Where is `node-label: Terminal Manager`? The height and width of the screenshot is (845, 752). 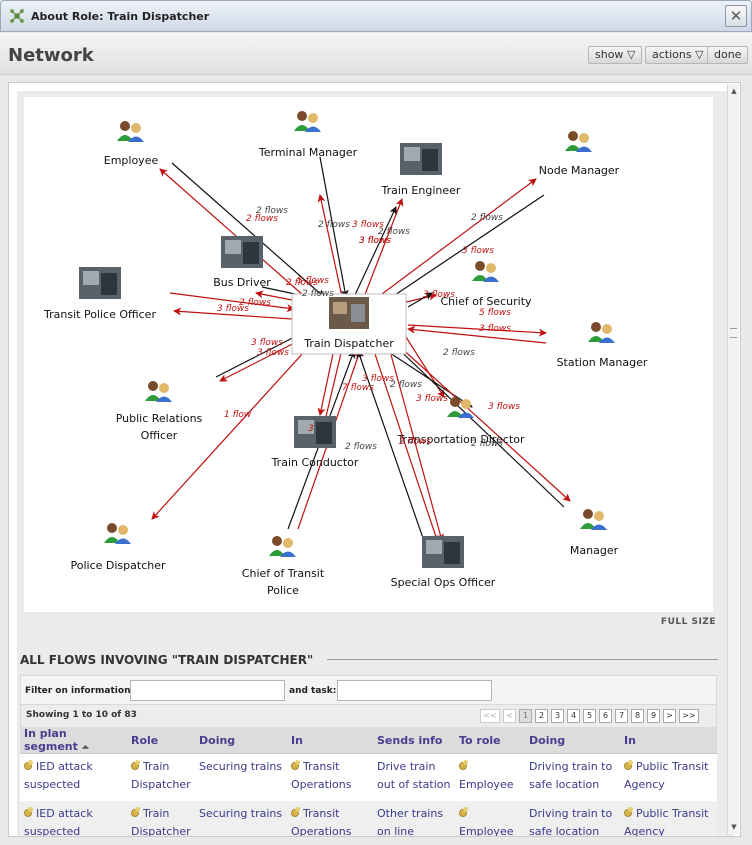
node-label: Terminal Manager is located at coordinates (308, 152).